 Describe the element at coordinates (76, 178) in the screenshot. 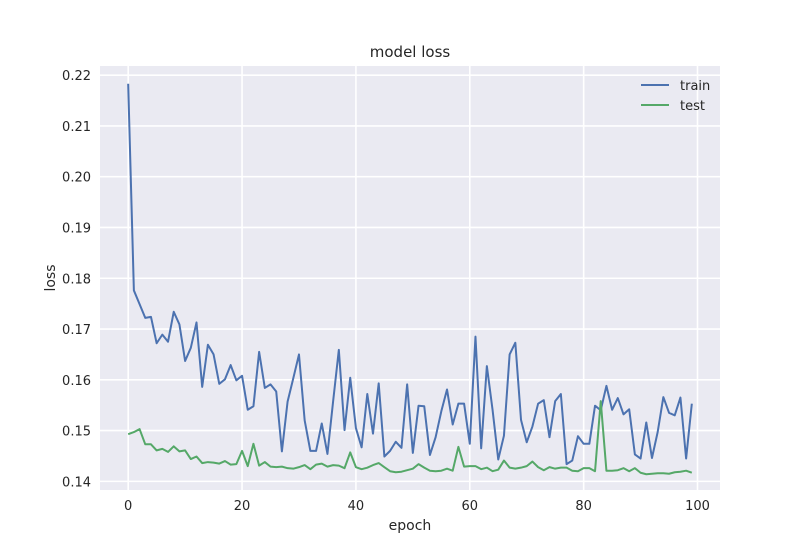

I see `y-tick-label: 0.20` at that location.